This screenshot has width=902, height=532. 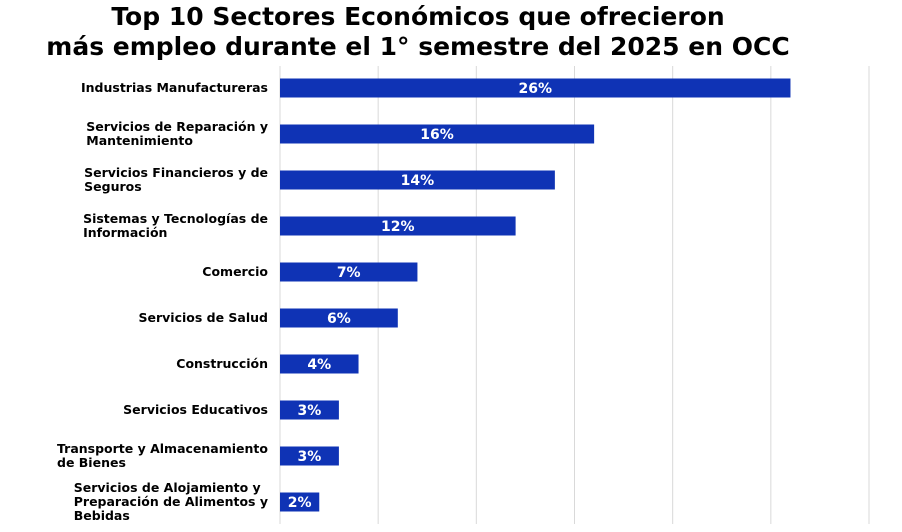 What do you see at coordinates (177, 133) in the screenshot?
I see `category-label: Servicios de Reparación y Mantenimiento` at bounding box center [177, 133].